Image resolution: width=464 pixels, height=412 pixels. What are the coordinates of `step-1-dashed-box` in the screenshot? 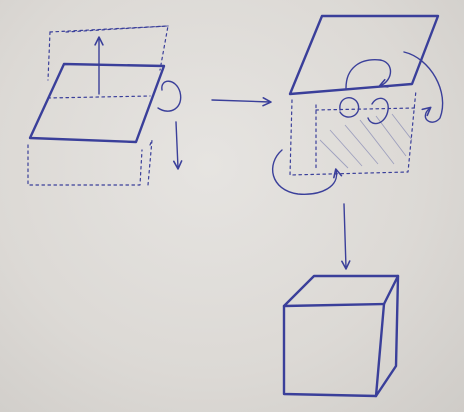 It's located at (98, 105).